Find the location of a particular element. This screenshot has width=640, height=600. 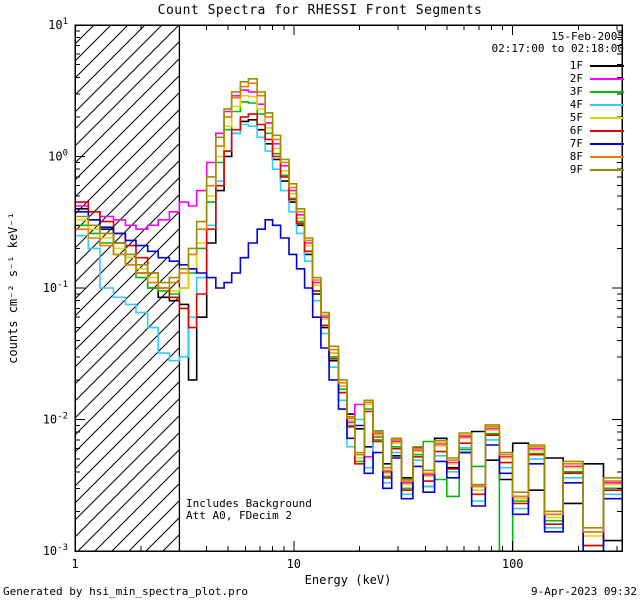

x-axis-label: Energy (keV) is located at coordinates (348, 580).